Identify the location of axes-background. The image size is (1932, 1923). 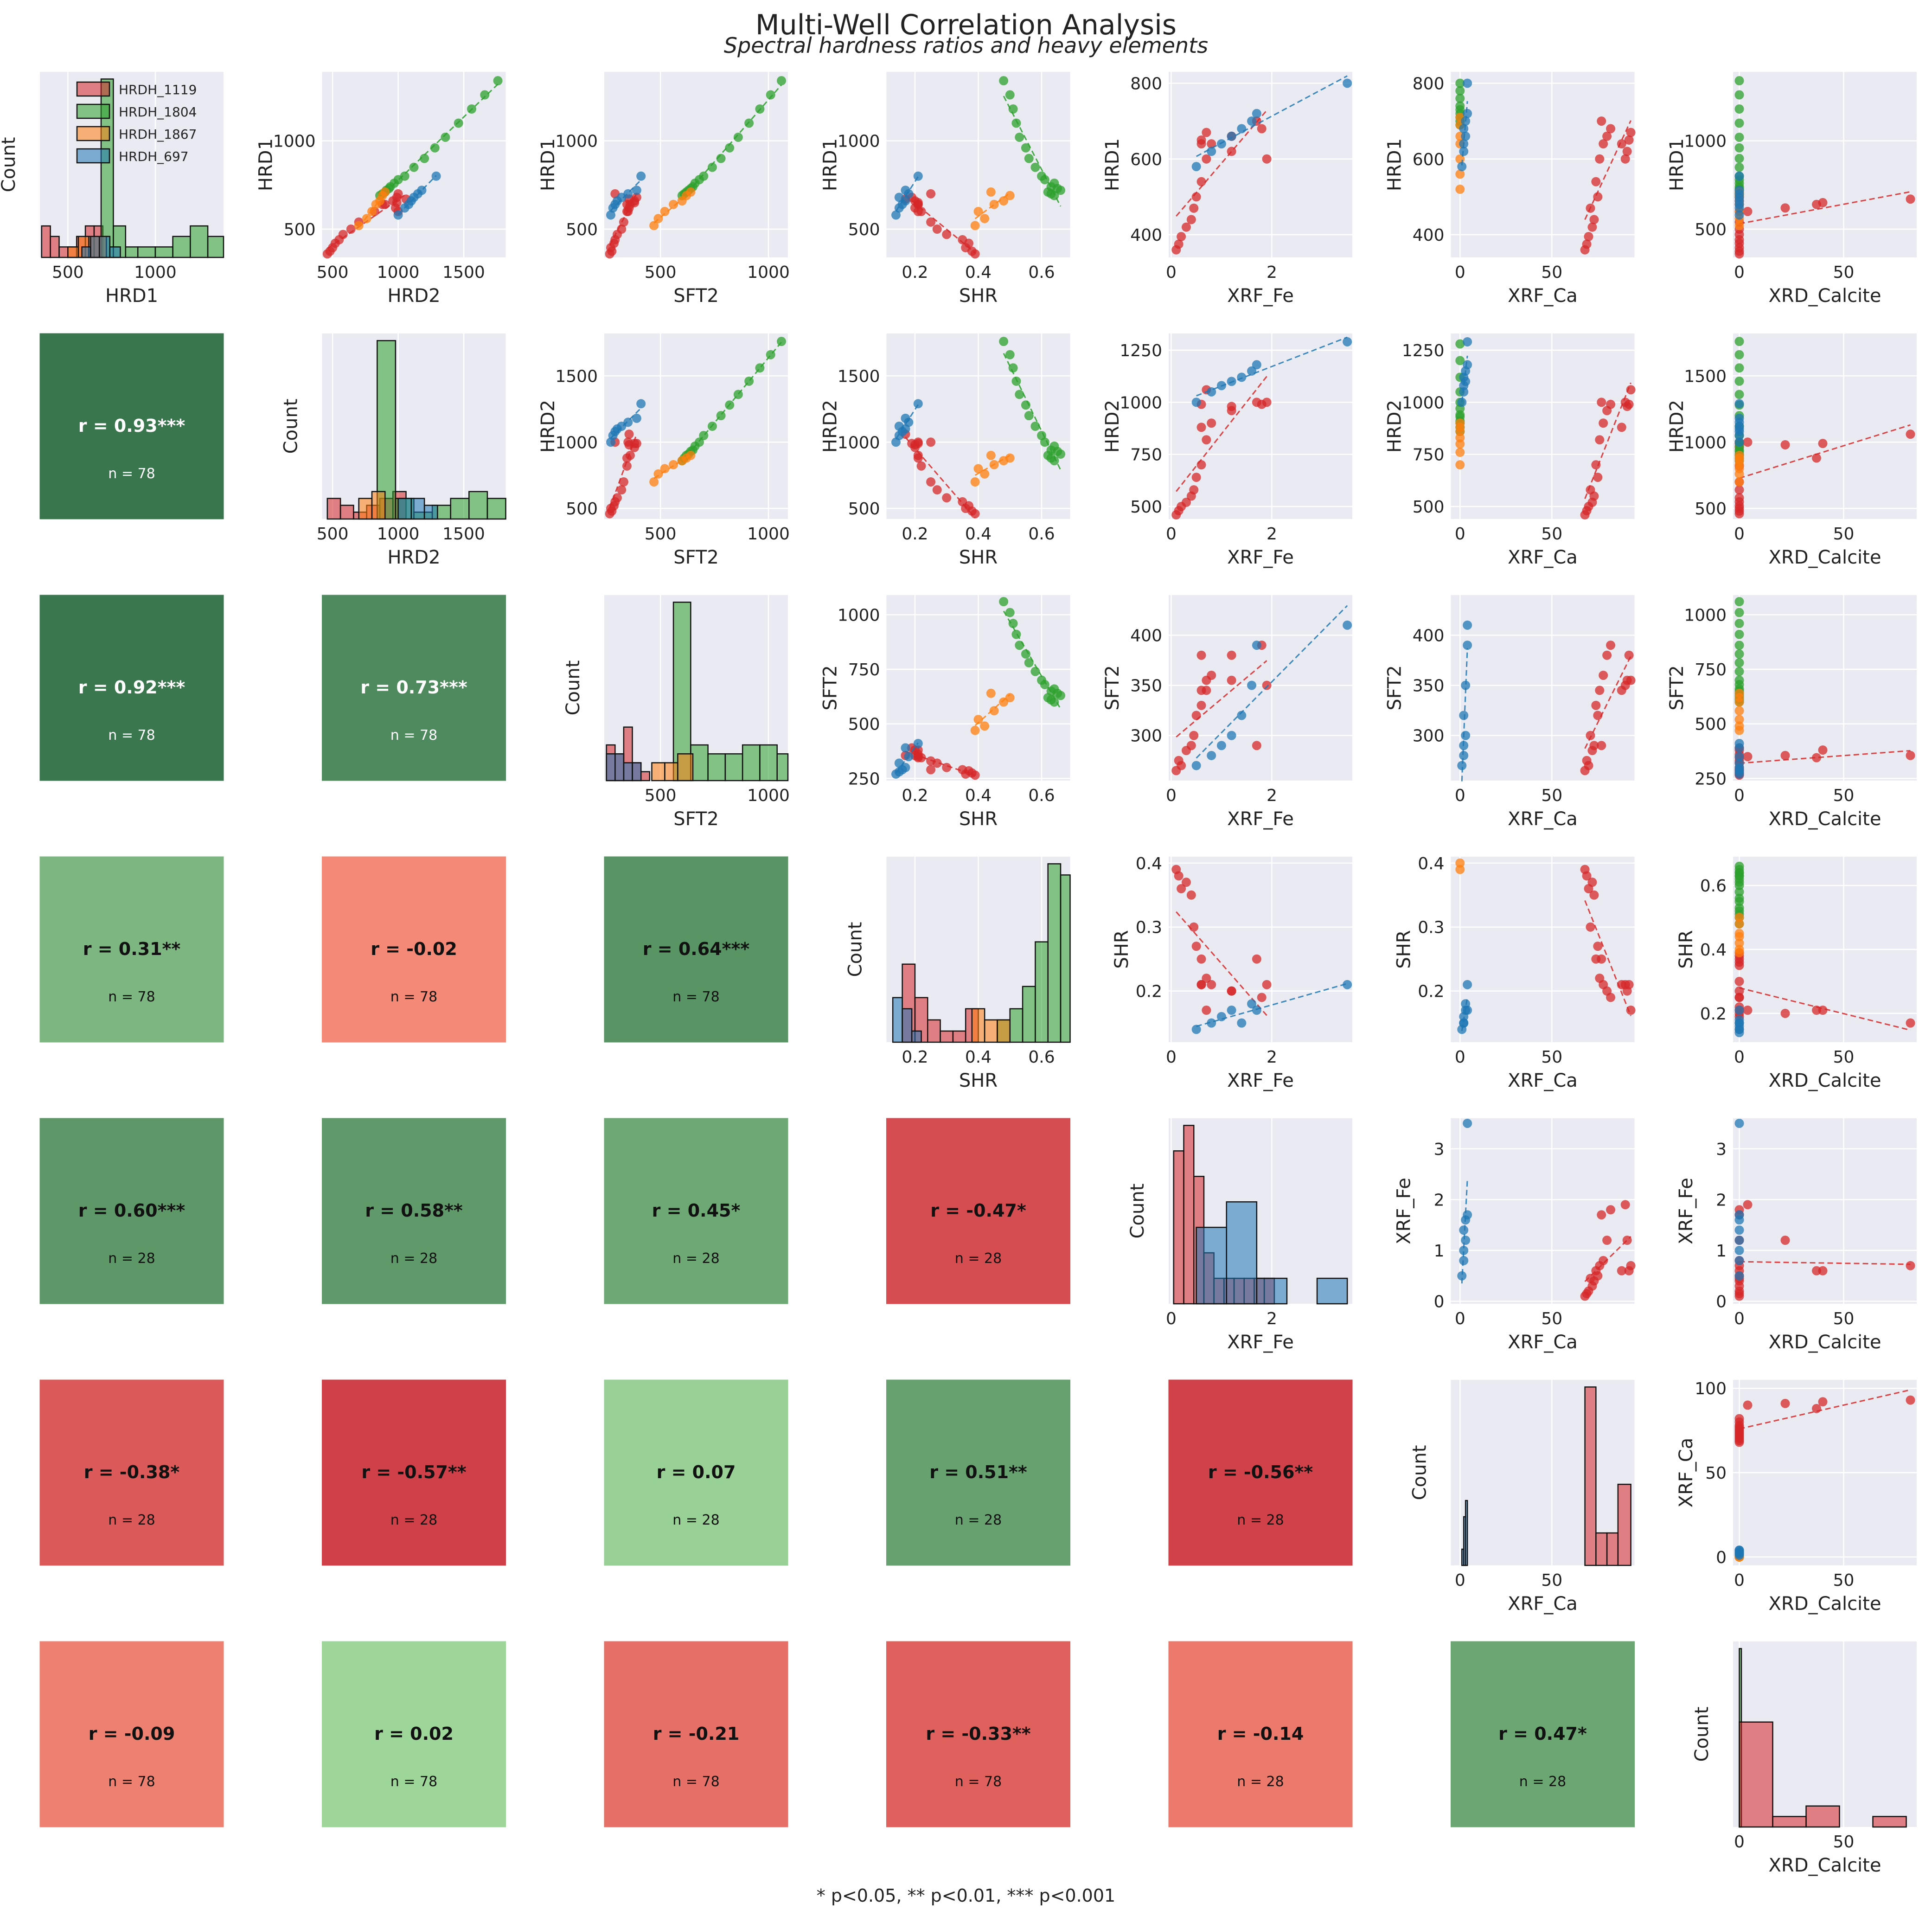
(1825, 1211).